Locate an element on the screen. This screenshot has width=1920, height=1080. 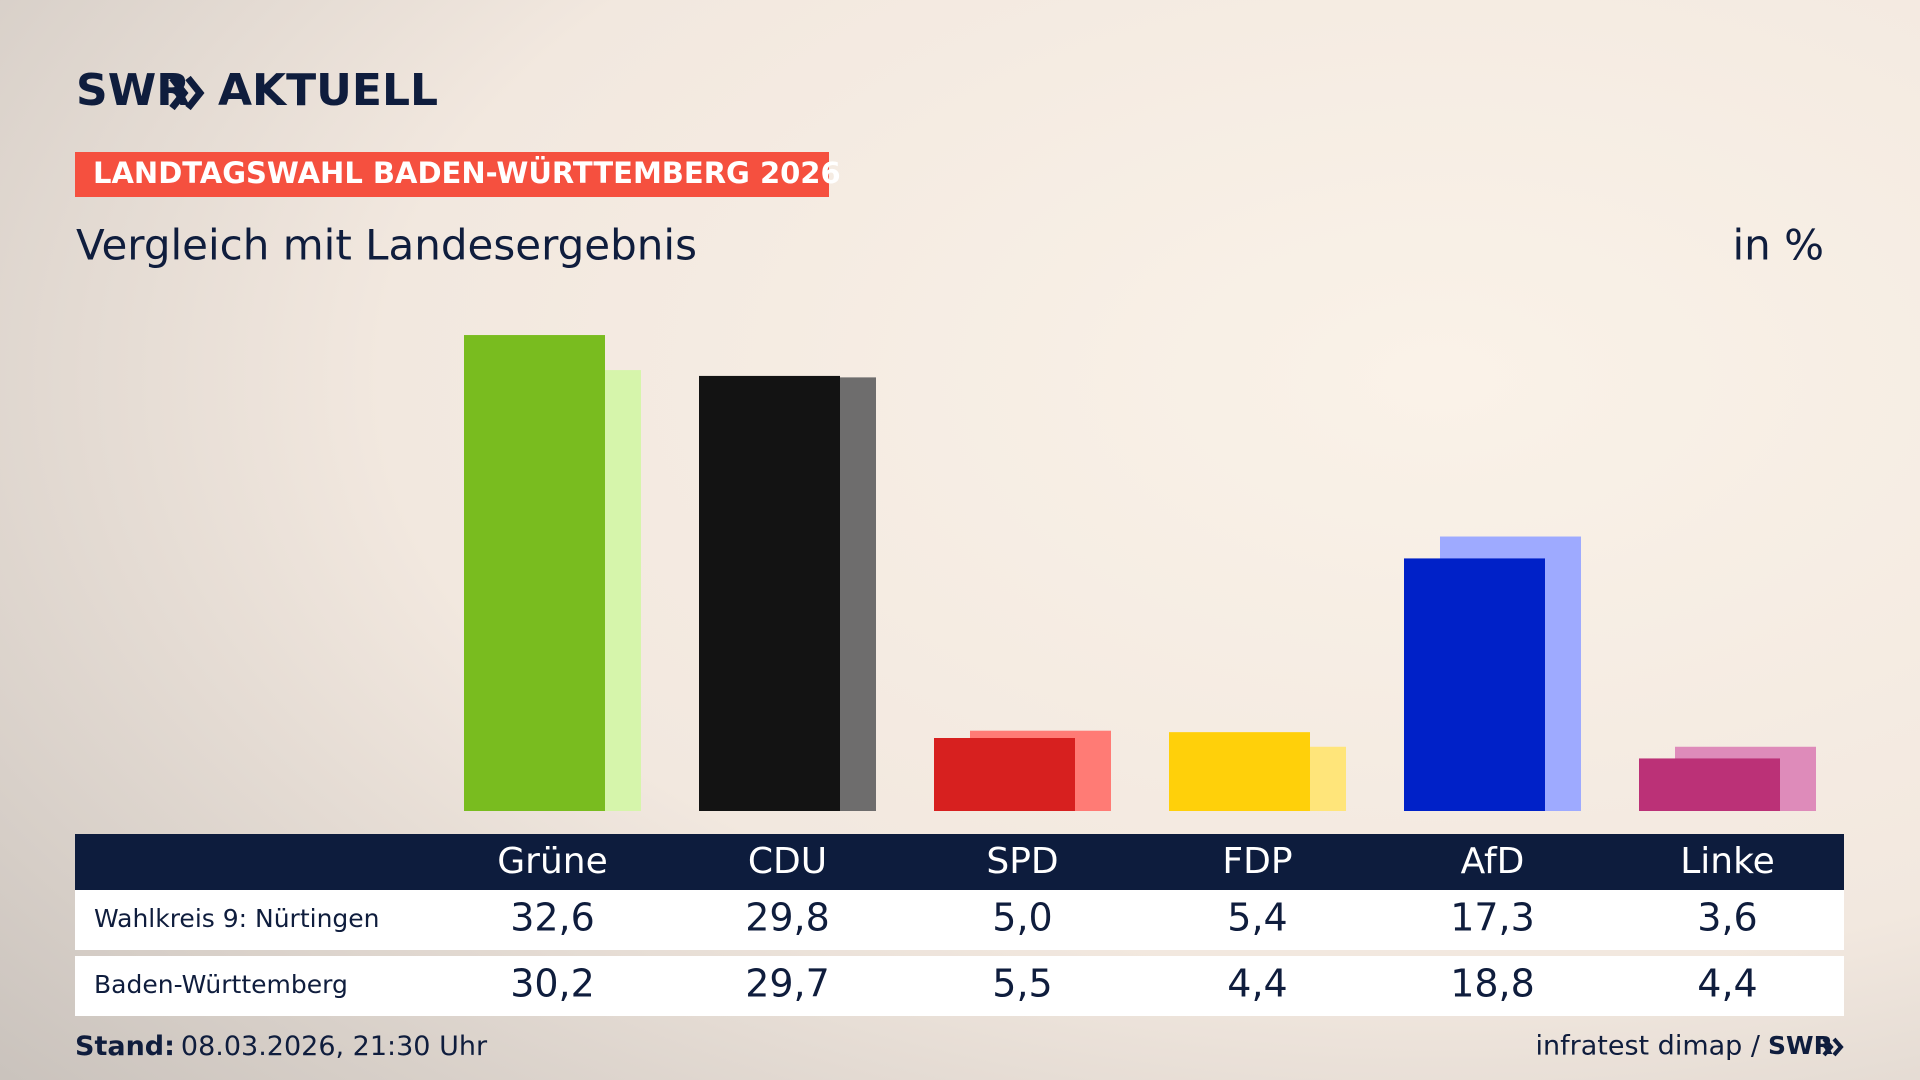
value-label: 5,5 is located at coordinates (1022, 984).